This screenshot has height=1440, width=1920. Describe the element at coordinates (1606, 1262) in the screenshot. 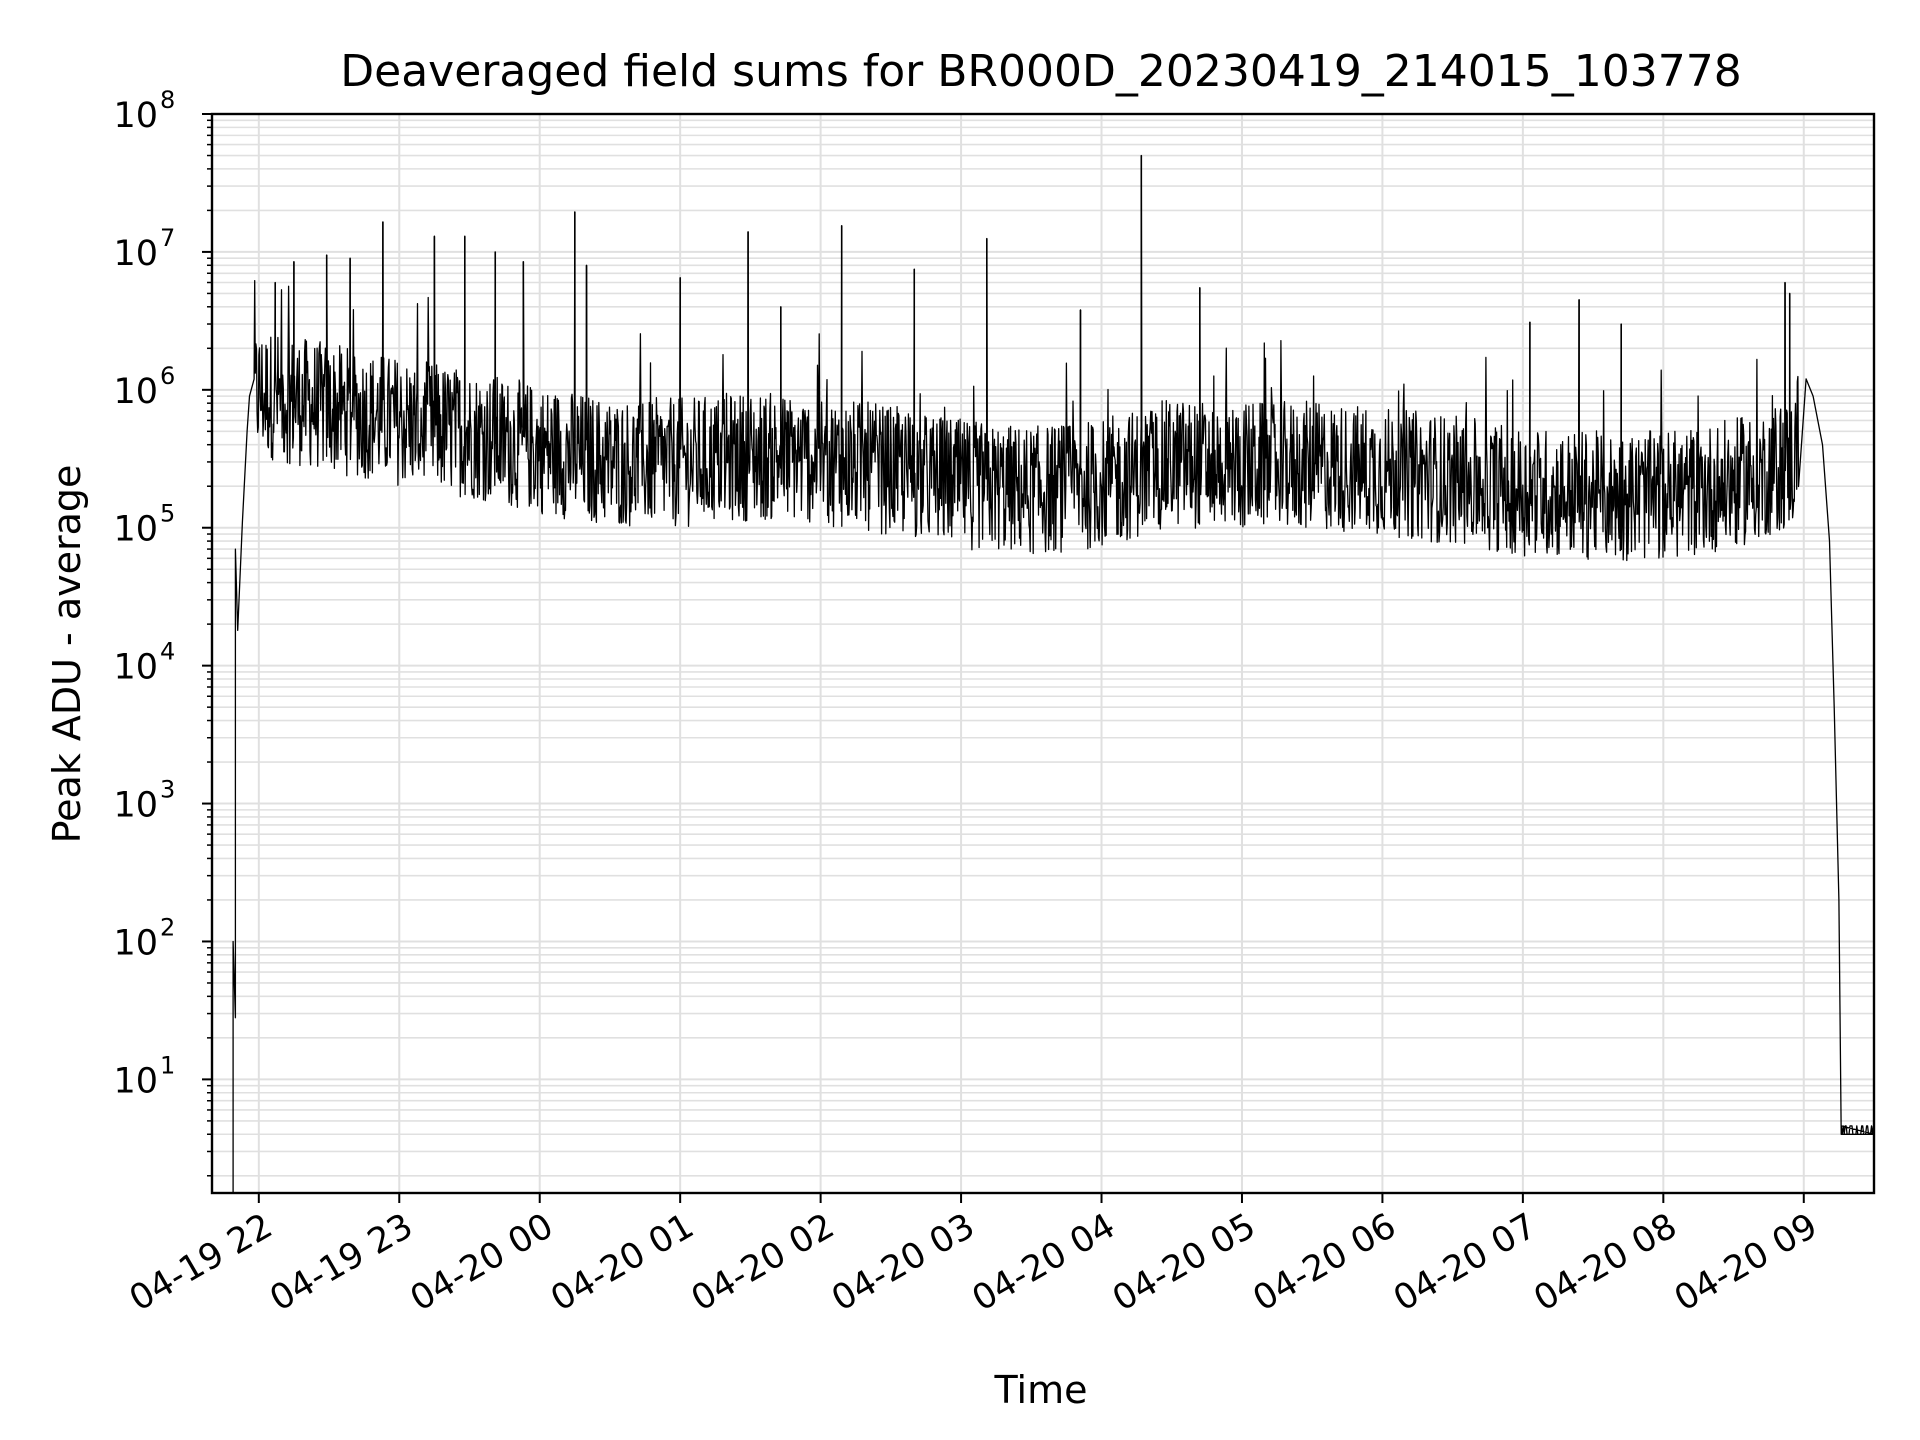

I see `x-tick-label: 04-20 08` at that location.